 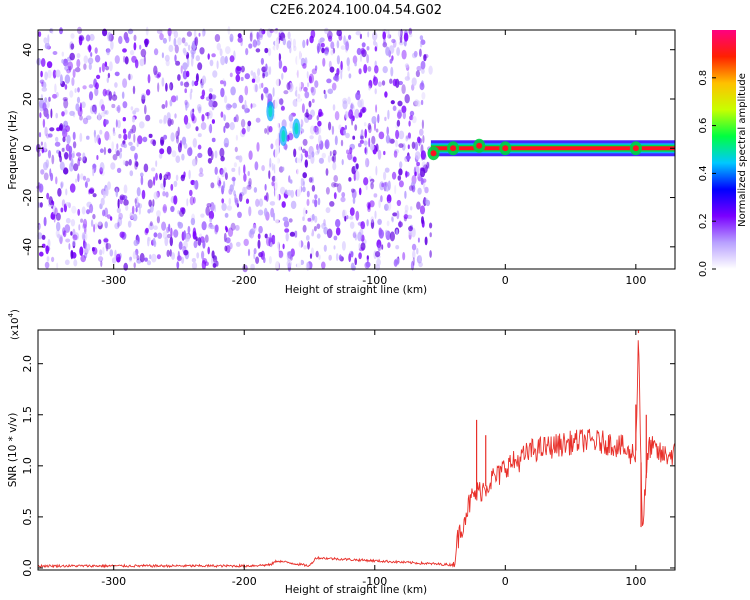 I want to click on colorbar-tick-label: 0.8, so click(x=703, y=78).